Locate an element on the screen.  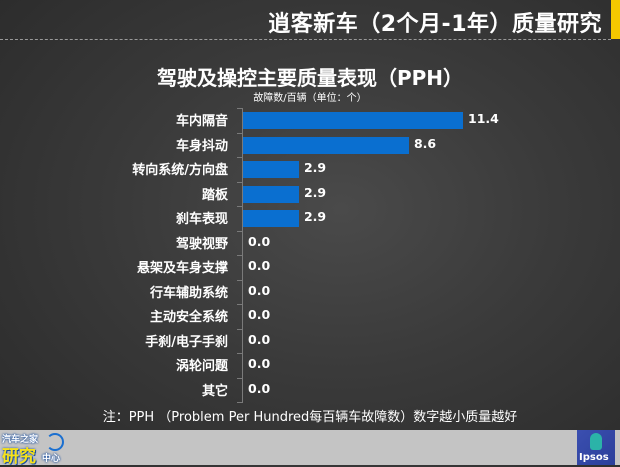
value-label: 8.6 is located at coordinates (425, 143).